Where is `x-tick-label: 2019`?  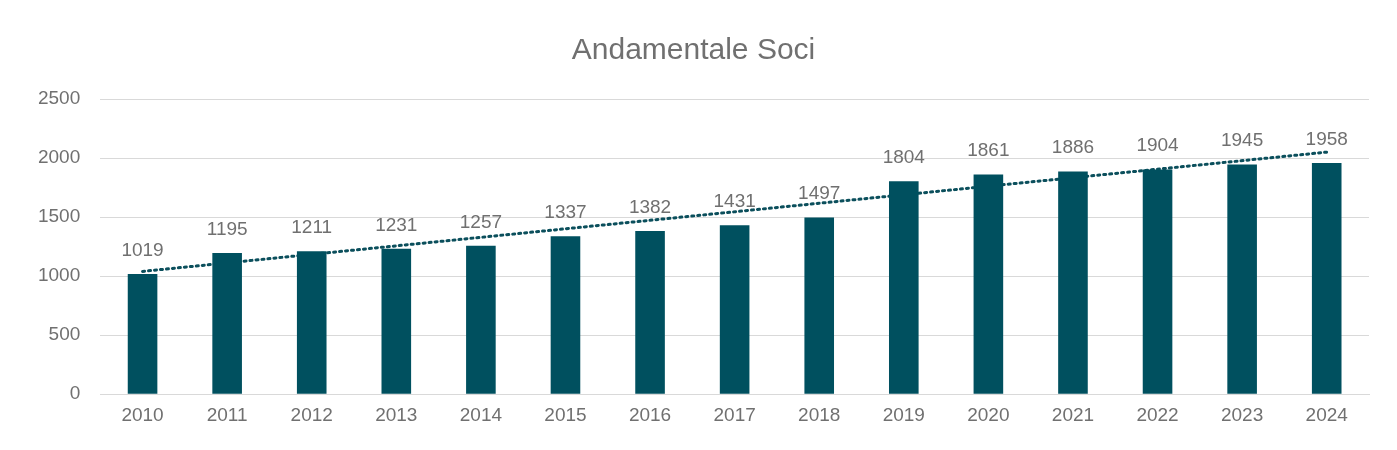 x-tick-label: 2019 is located at coordinates (903, 414).